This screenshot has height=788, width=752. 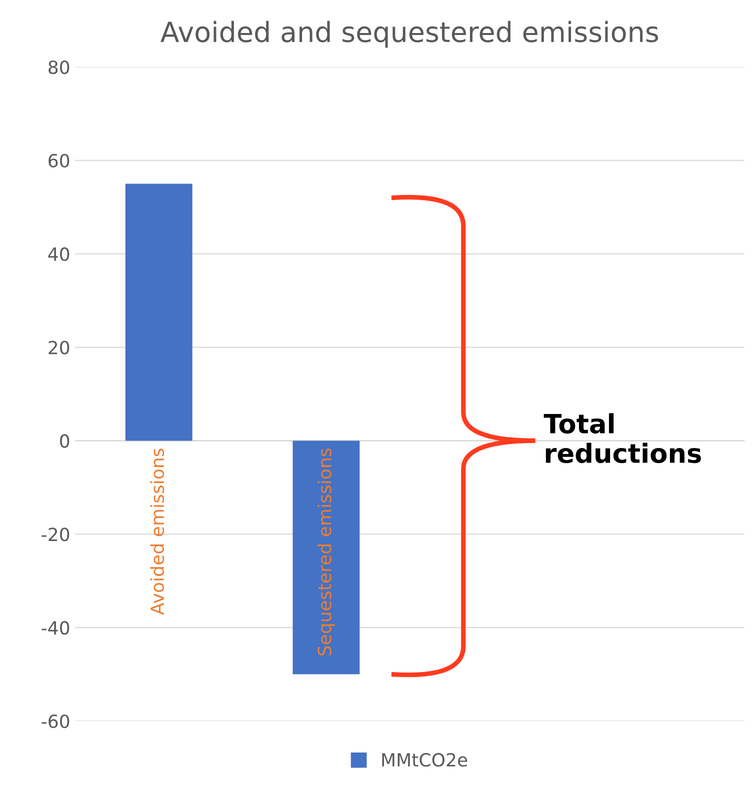 I want to click on y-tick-label: 40, so click(x=59, y=254).